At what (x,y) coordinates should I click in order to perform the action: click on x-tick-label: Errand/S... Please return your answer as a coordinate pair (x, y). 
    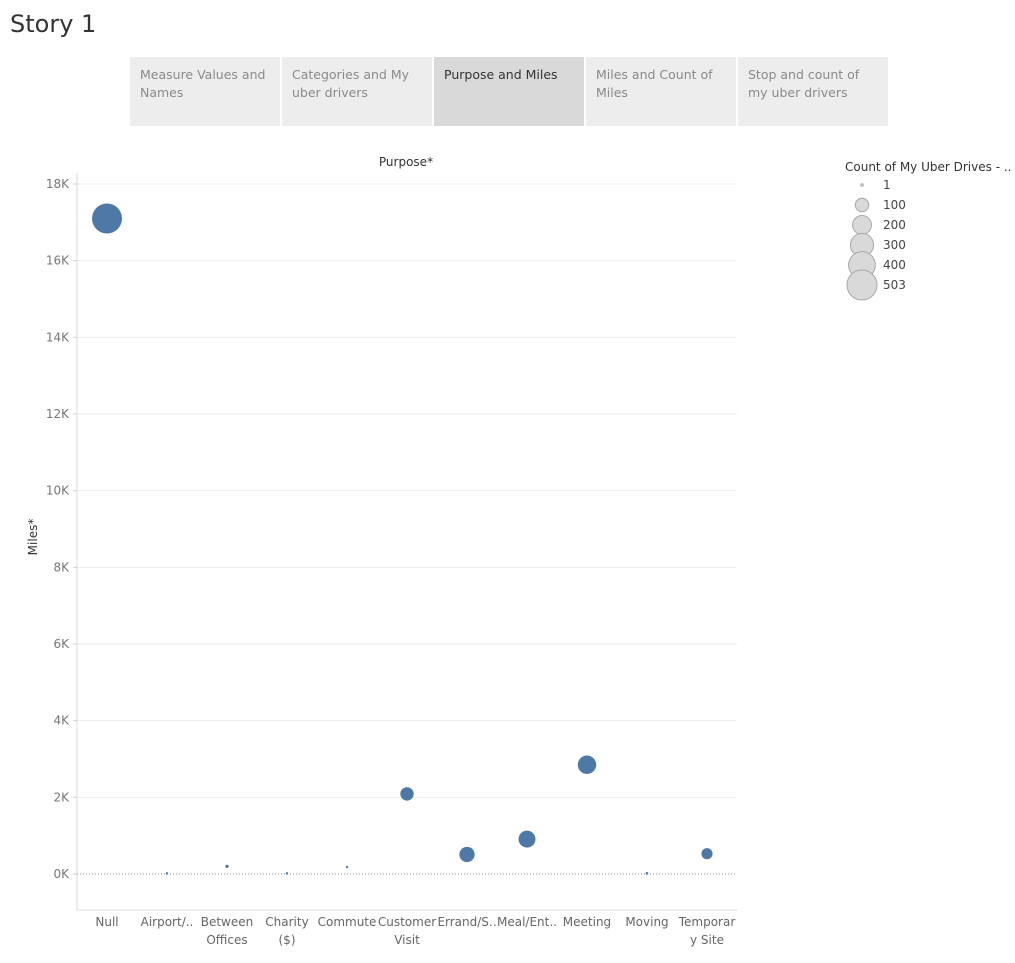
    Looking at the image, I should click on (466, 922).